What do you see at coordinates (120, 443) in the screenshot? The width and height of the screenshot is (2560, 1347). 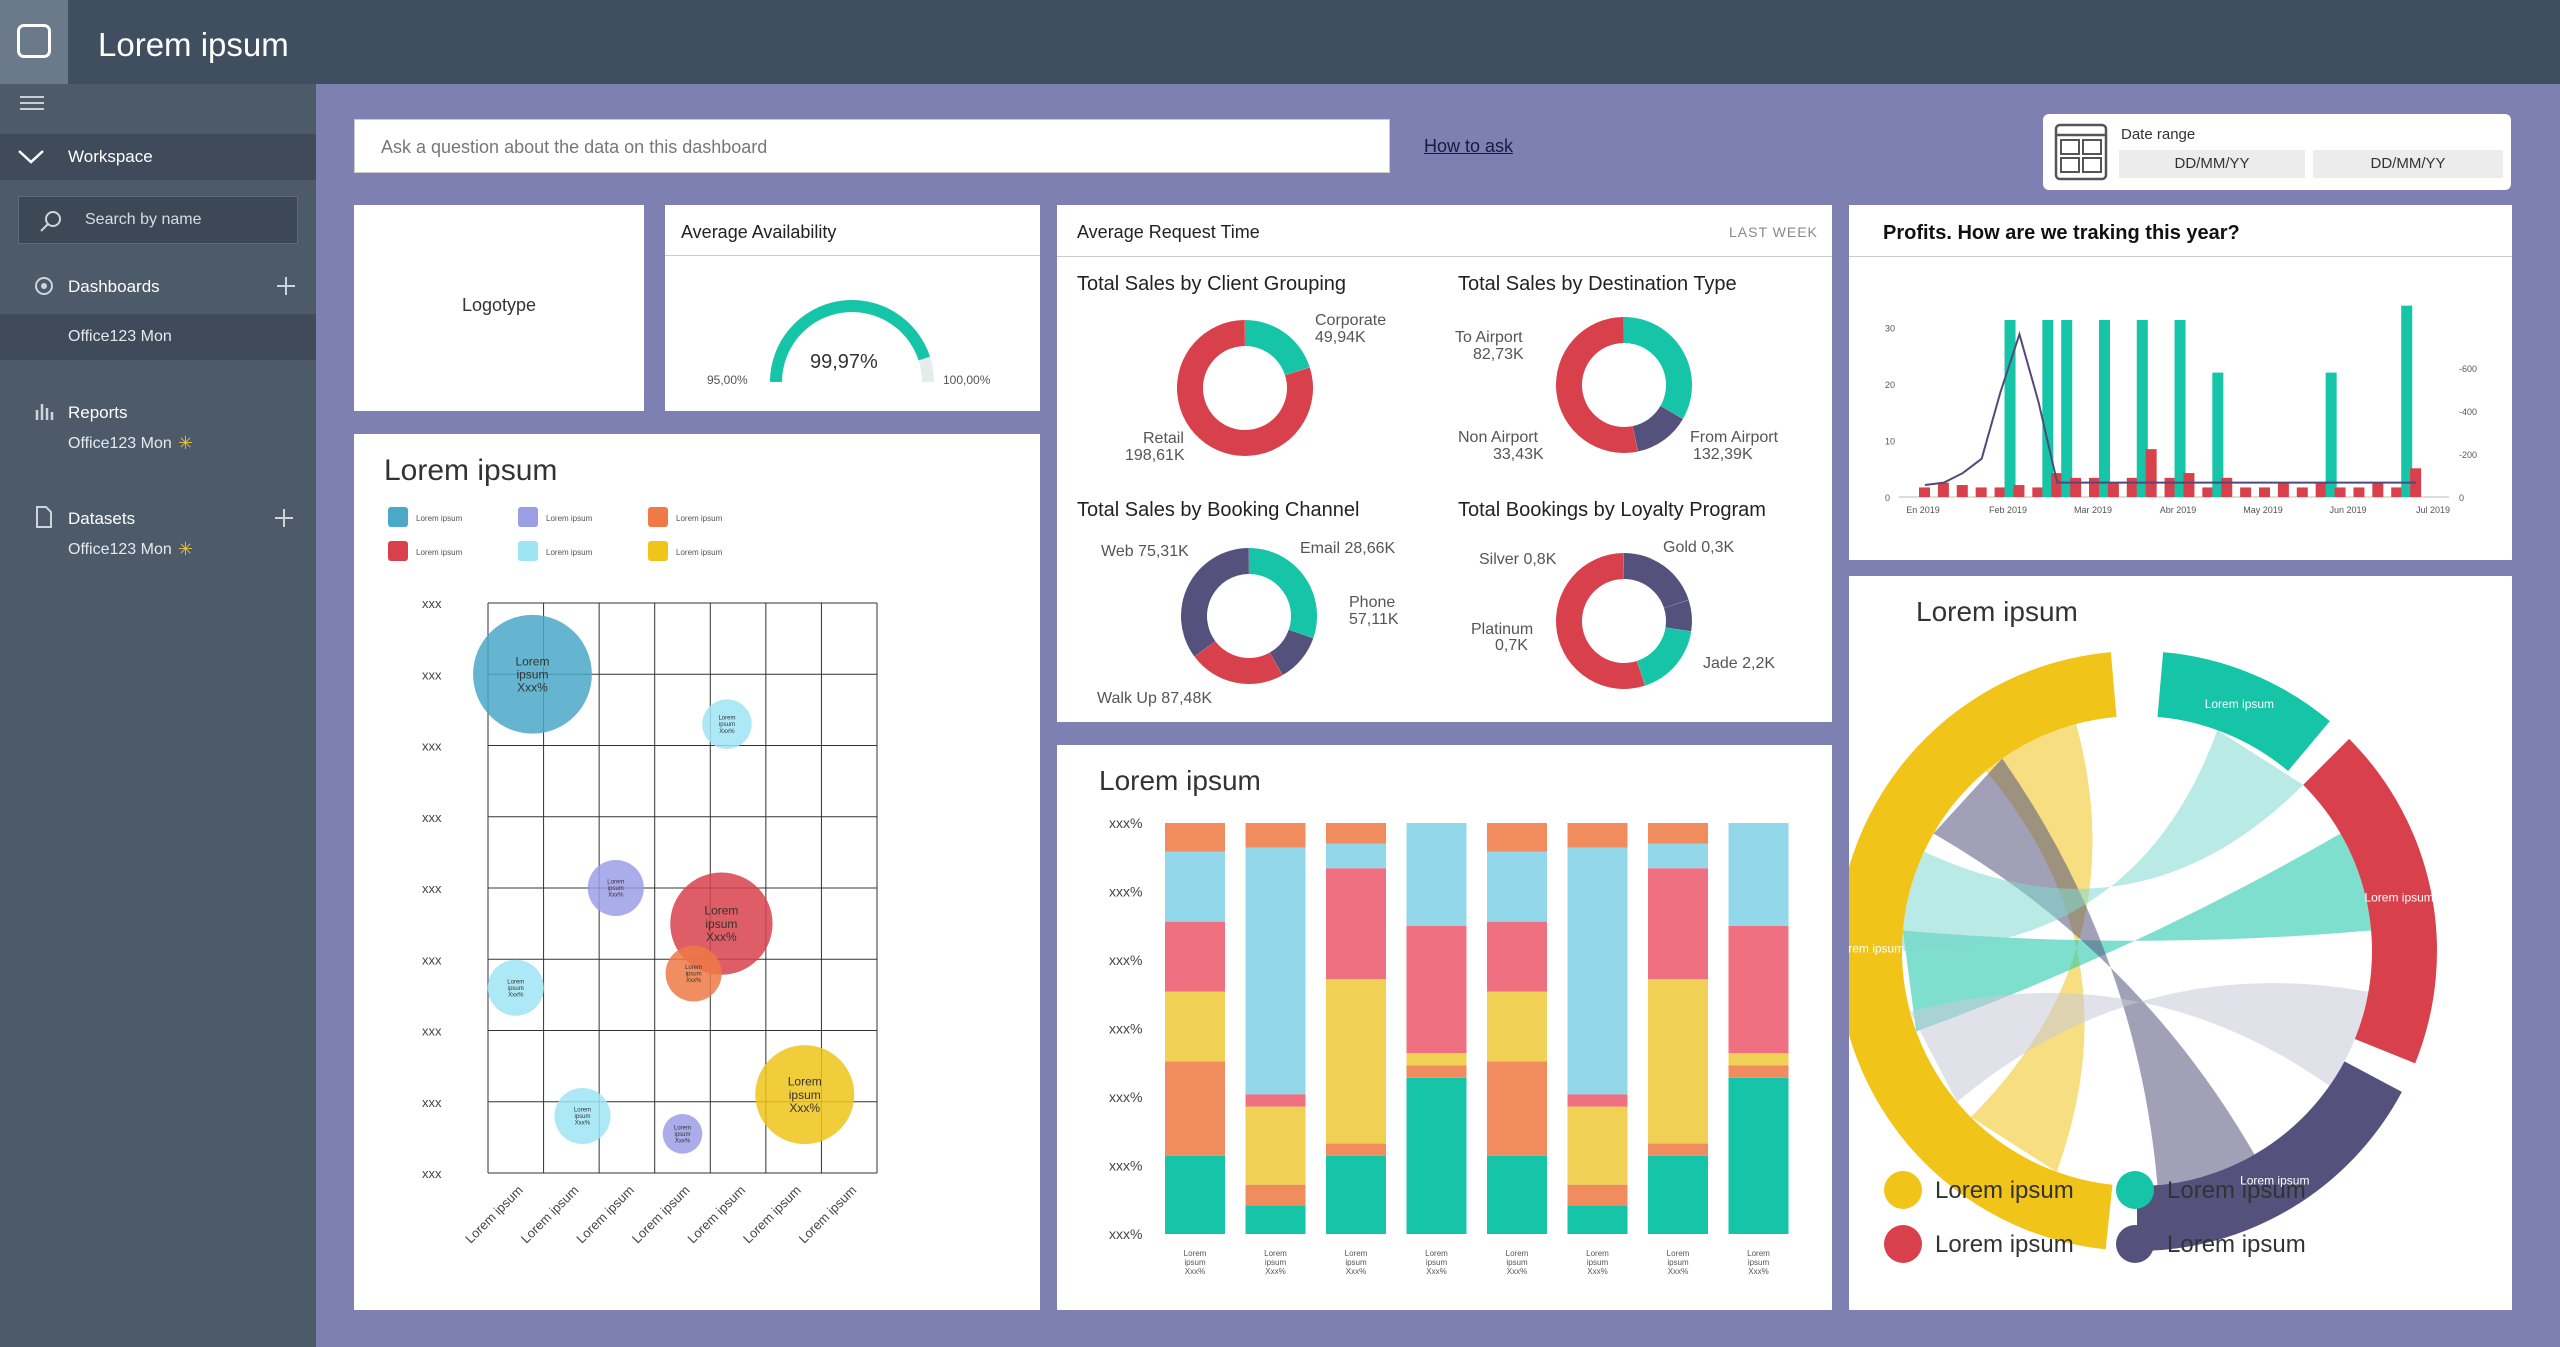 I see `sidebar-item-label: Office123 Mon` at bounding box center [120, 443].